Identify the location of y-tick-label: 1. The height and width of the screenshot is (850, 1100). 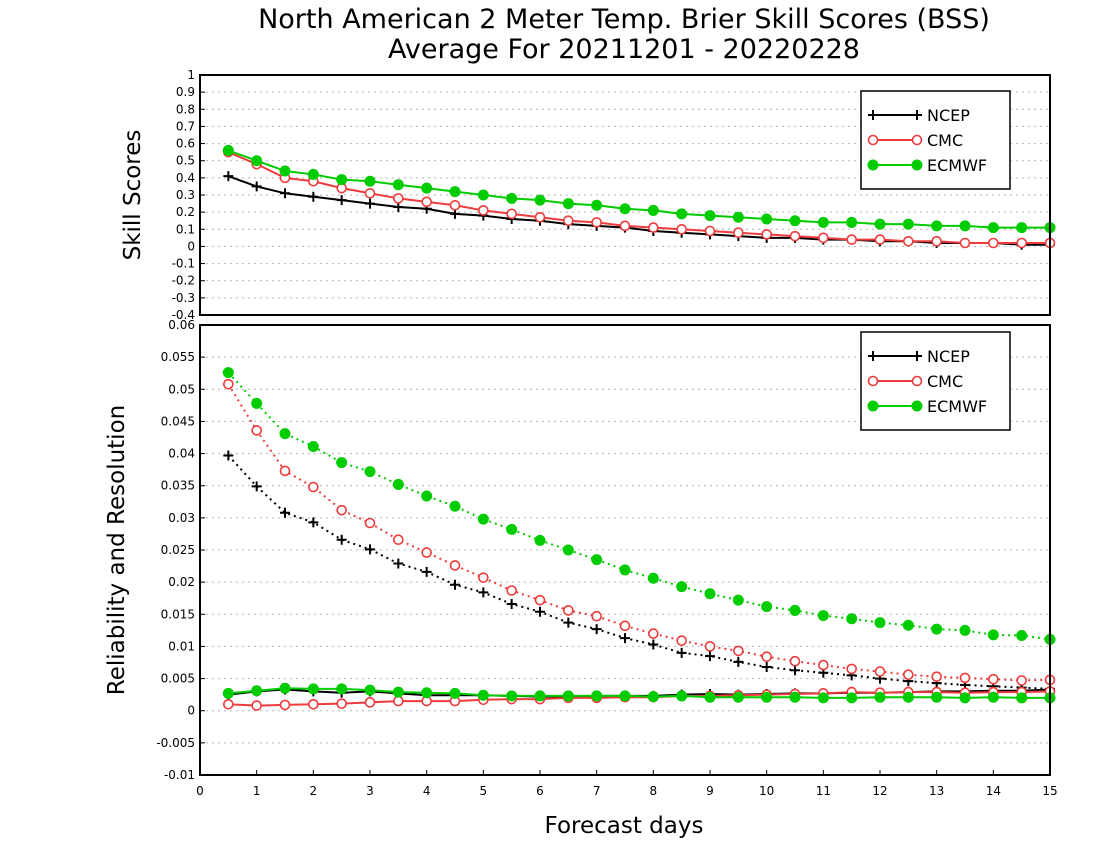
(191, 75).